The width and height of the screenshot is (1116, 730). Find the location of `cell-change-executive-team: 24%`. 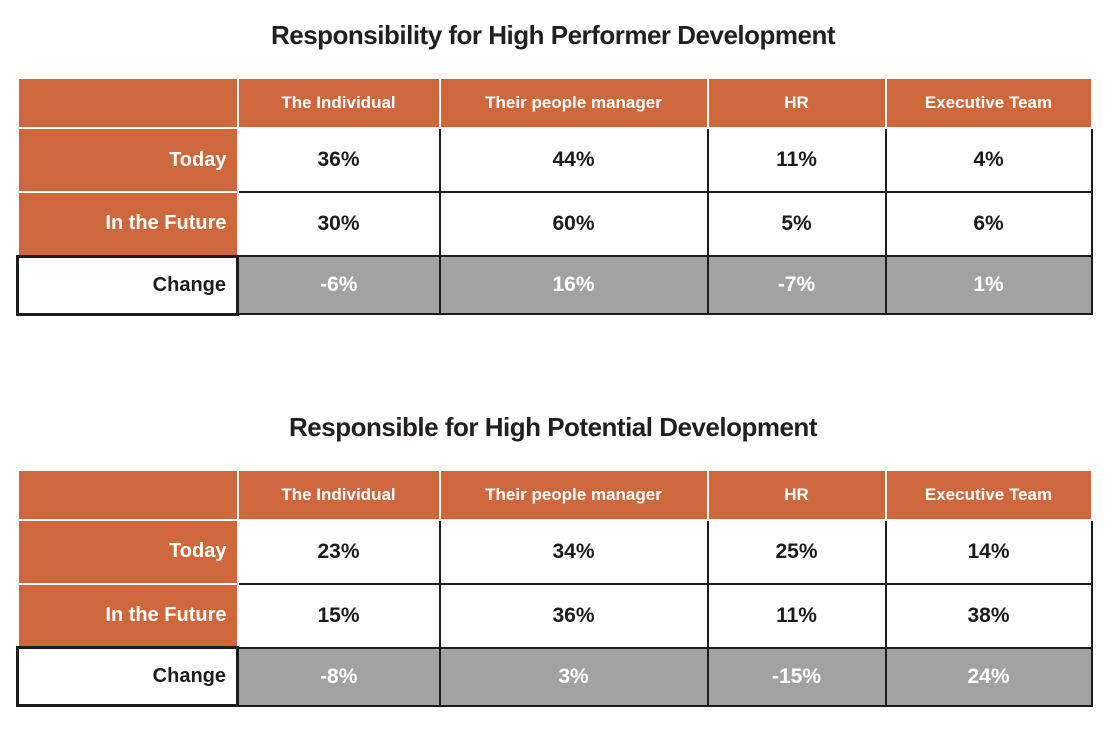

cell-change-executive-team: 24% is located at coordinates (988, 676).